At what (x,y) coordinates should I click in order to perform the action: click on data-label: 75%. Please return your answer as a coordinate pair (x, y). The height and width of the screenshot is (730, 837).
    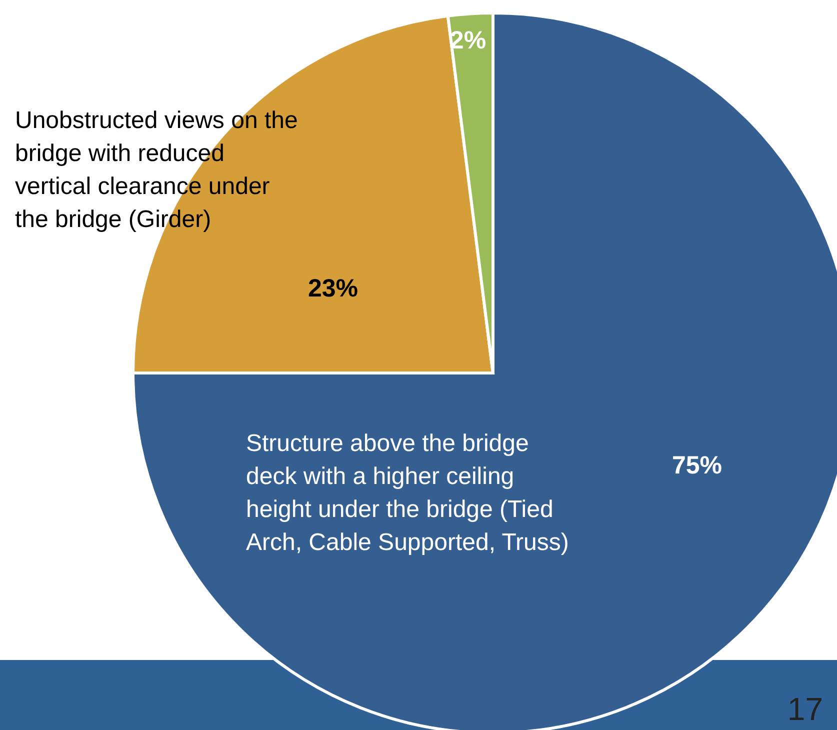
    Looking at the image, I should click on (697, 466).